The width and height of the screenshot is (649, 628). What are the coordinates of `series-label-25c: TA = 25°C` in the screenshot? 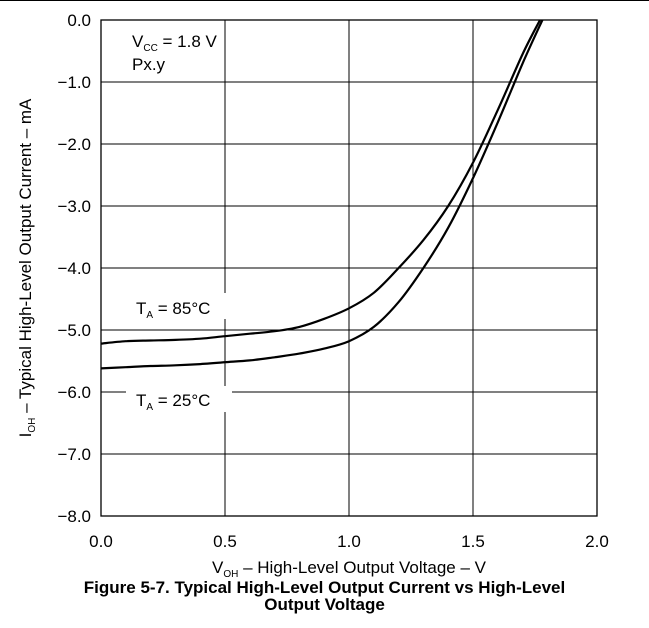 It's located at (179, 399).